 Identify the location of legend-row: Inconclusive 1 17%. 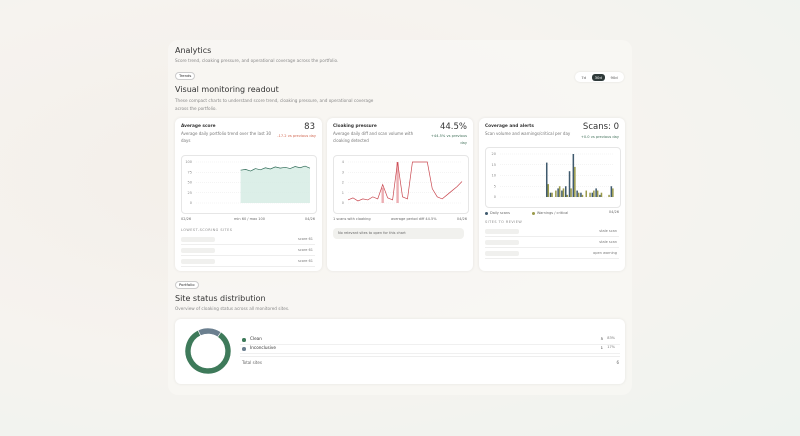
(430, 349).